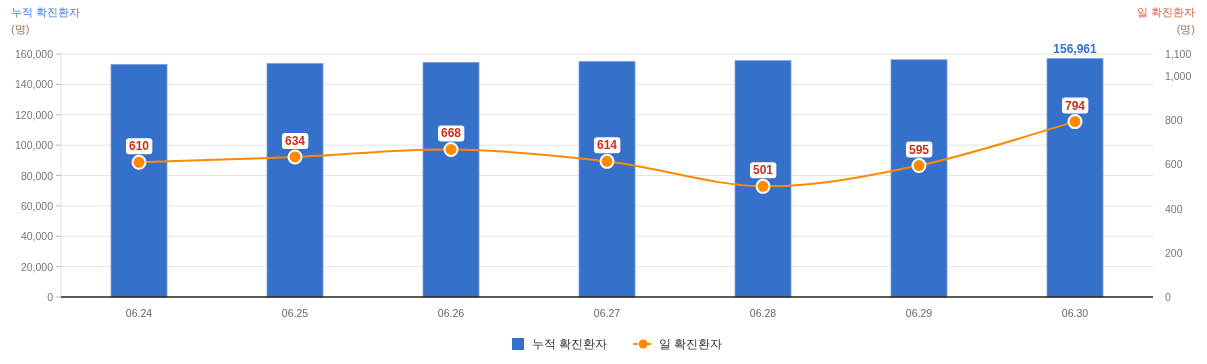 This screenshot has width=1207, height=364. What do you see at coordinates (37, 236) in the screenshot?
I see `y-tick-label: 40,000` at bounding box center [37, 236].